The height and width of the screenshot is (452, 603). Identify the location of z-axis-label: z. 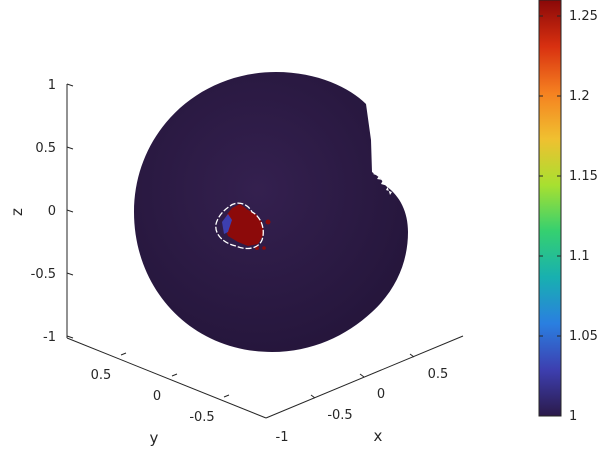
(17, 212).